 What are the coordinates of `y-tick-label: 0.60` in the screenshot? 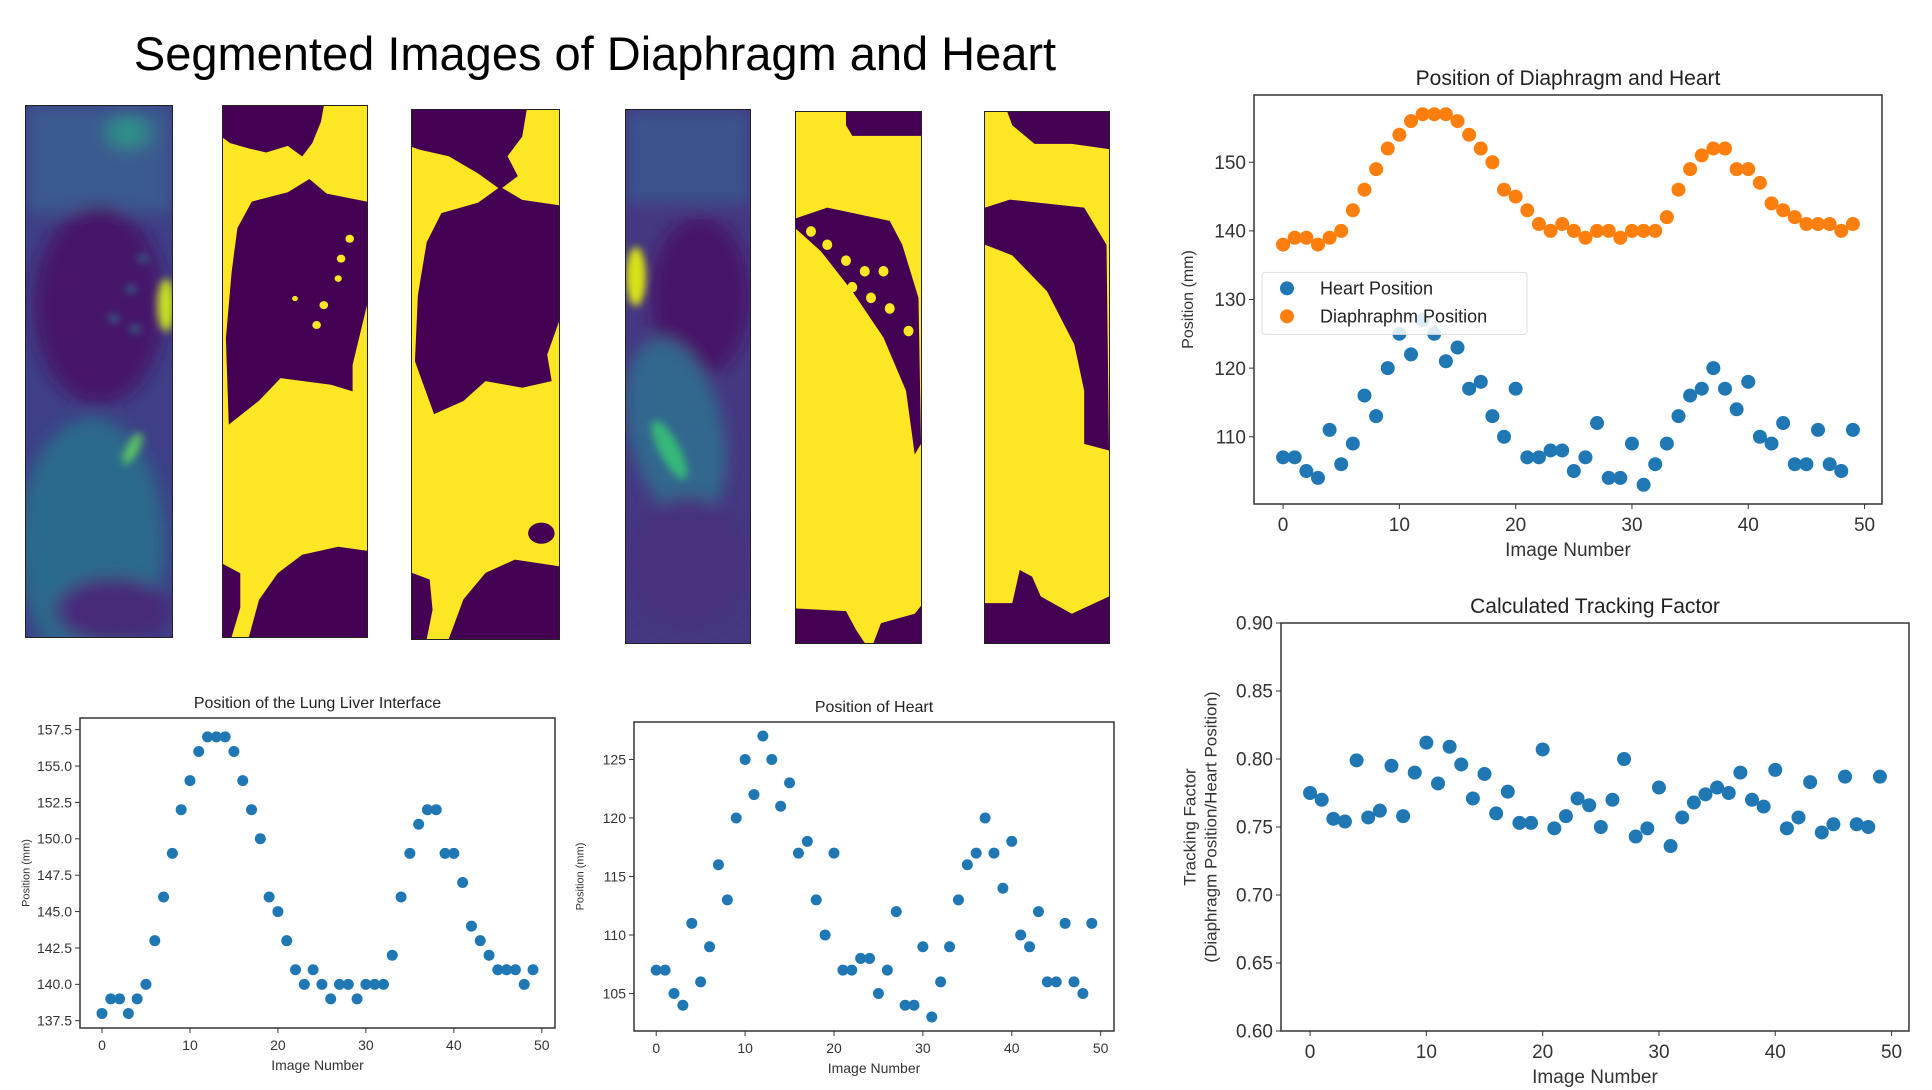 It's located at (1254, 1032).